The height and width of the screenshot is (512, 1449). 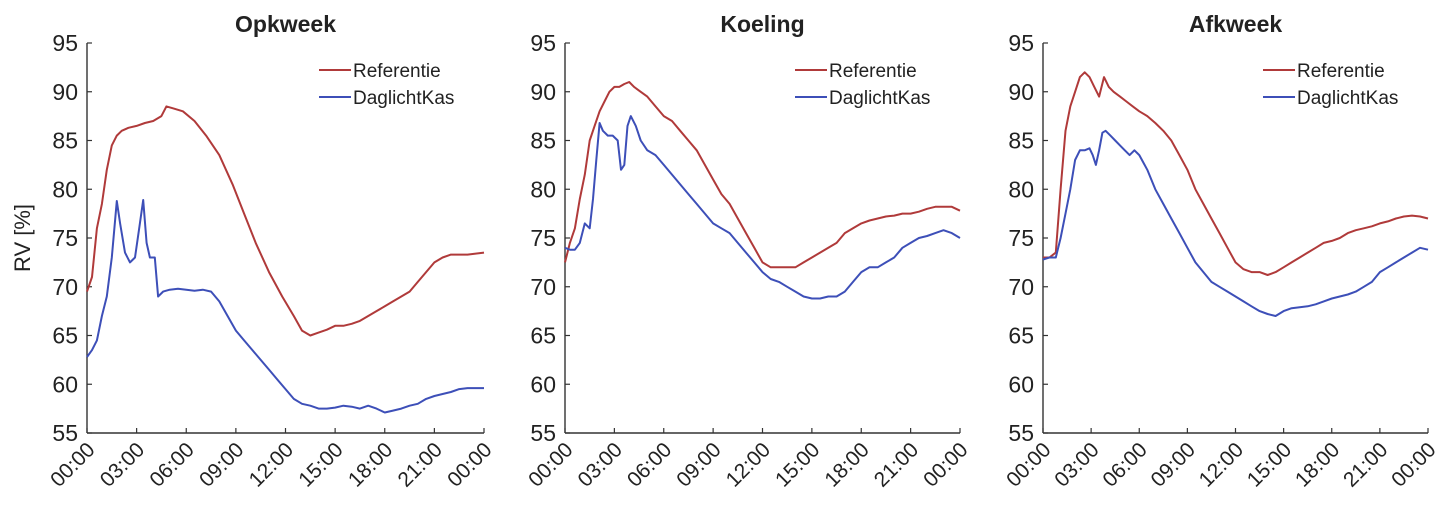 What do you see at coordinates (285, 24) in the screenshot?
I see `chart-title: Opkweek` at bounding box center [285, 24].